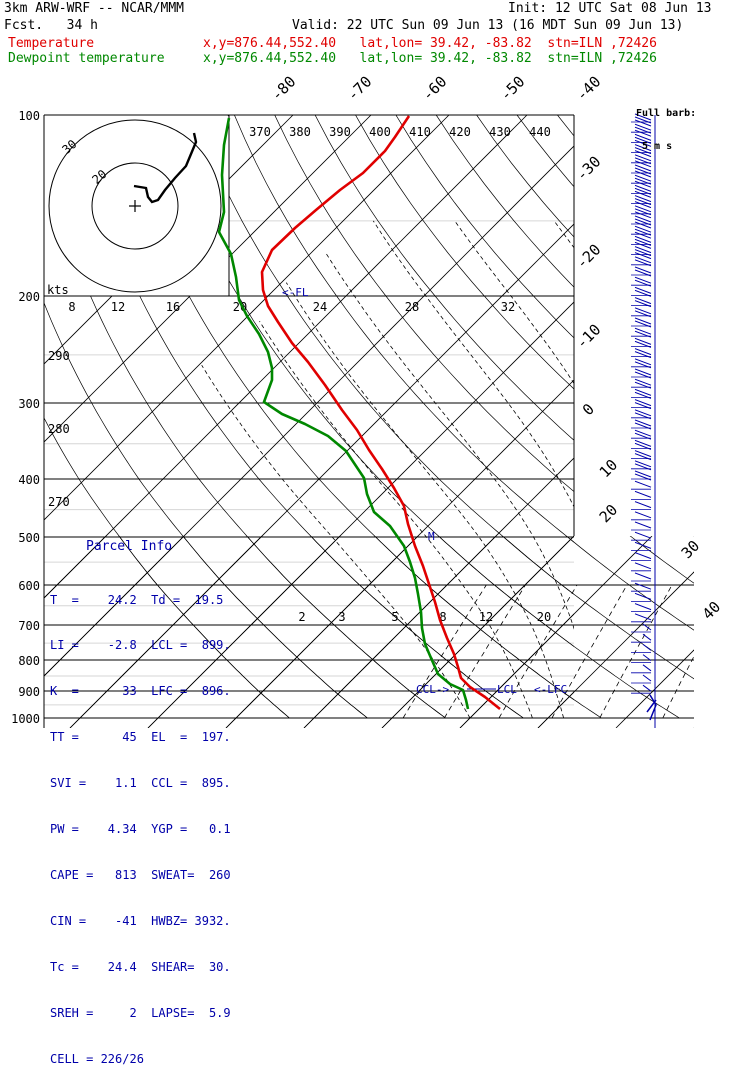  Describe the element at coordinates (29, 404) in the screenshot. I see `pressure-tick-label: 300` at that location.